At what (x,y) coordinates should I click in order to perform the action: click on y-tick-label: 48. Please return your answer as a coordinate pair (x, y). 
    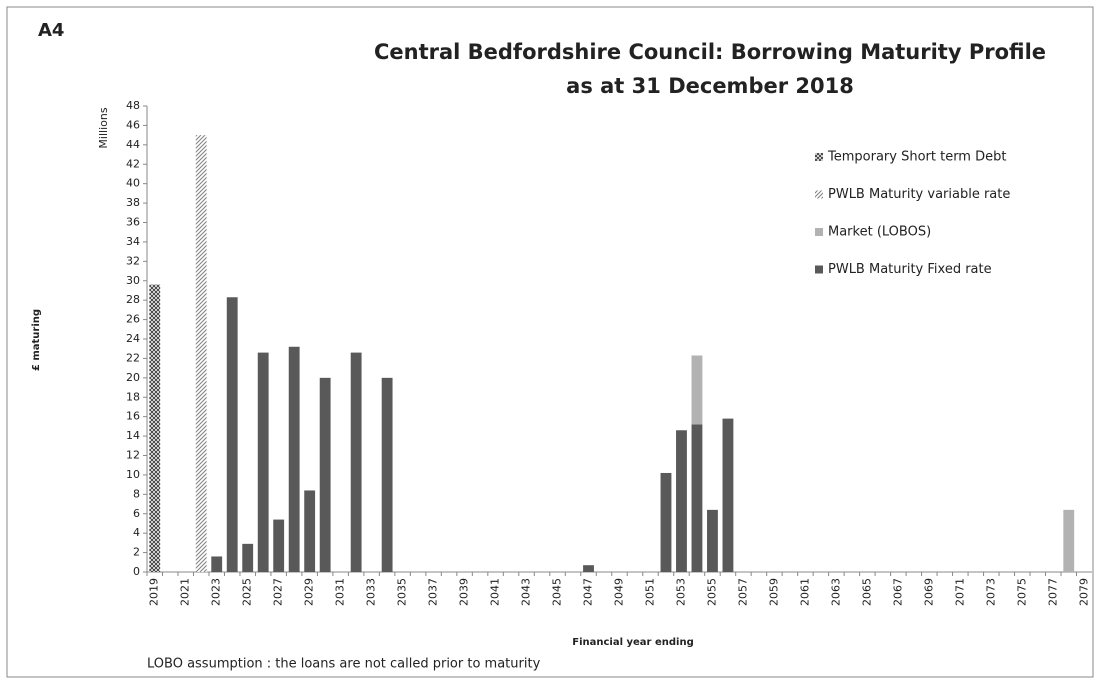
    Looking at the image, I should click on (133, 105).